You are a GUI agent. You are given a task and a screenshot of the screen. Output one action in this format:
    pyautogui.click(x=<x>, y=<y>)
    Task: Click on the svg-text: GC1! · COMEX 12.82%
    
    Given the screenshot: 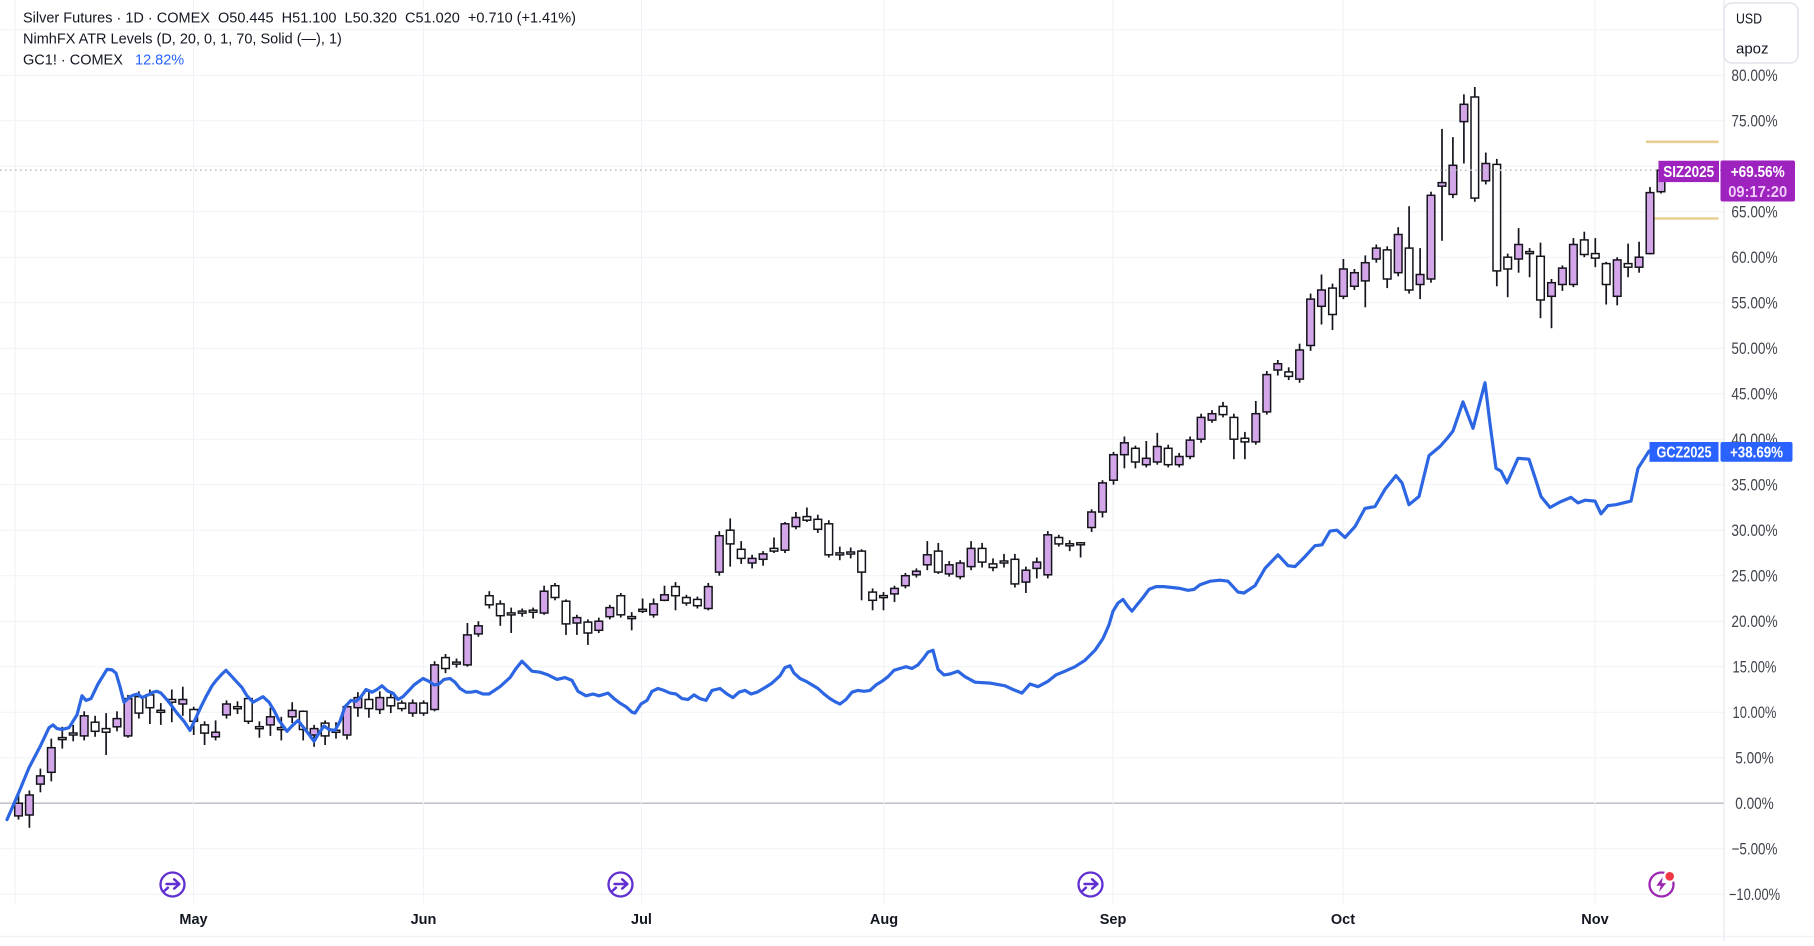 What is the action you would take?
    pyautogui.click(x=103, y=61)
    